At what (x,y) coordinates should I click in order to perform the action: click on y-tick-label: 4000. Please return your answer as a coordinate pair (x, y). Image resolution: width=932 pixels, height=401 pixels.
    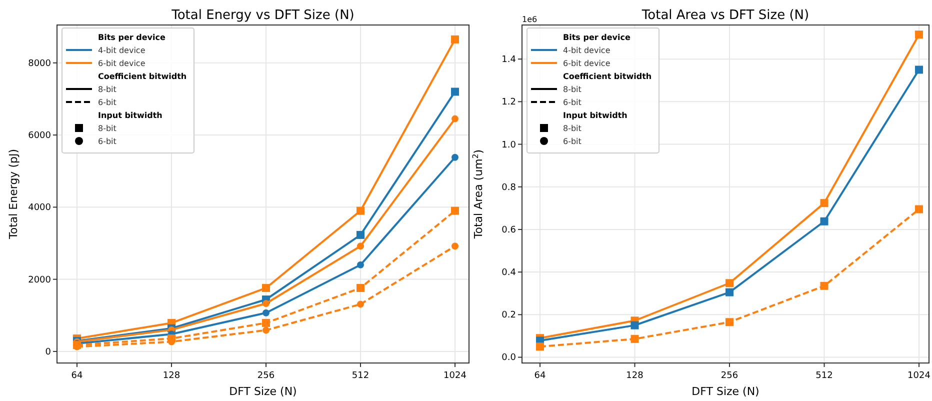
    Looking at the image, I should click on (40, 208).